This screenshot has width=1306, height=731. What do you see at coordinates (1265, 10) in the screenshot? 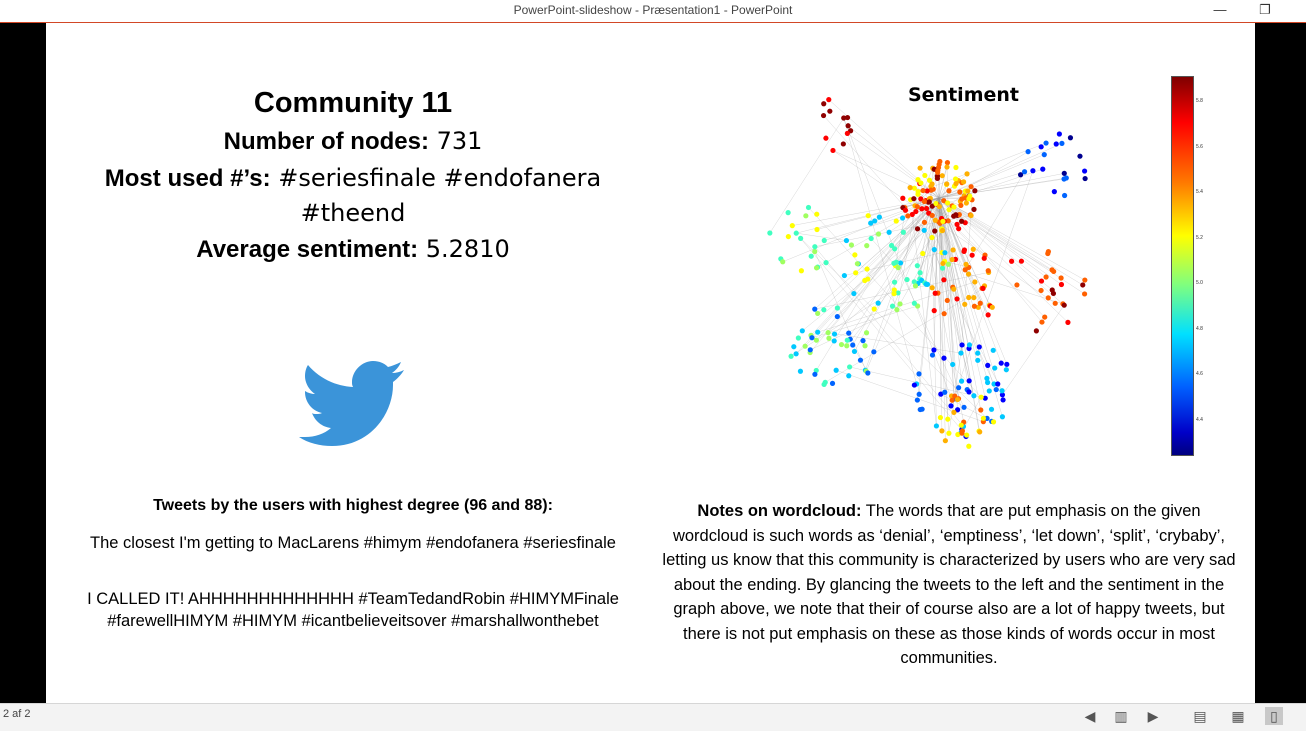
I see `restore-icon: ❐` at bounding box center [1265, 10].